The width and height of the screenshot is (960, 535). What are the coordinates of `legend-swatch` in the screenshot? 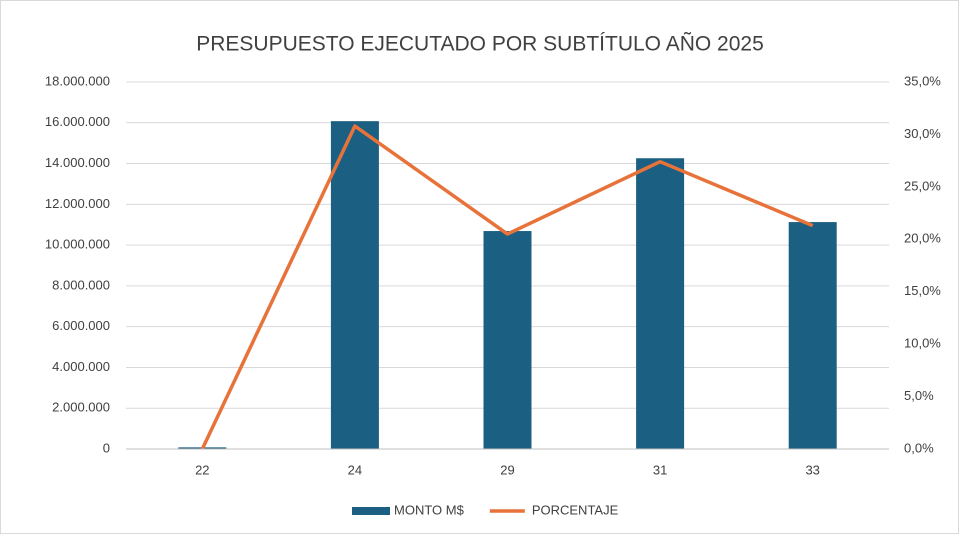 It's located at (371, 511).